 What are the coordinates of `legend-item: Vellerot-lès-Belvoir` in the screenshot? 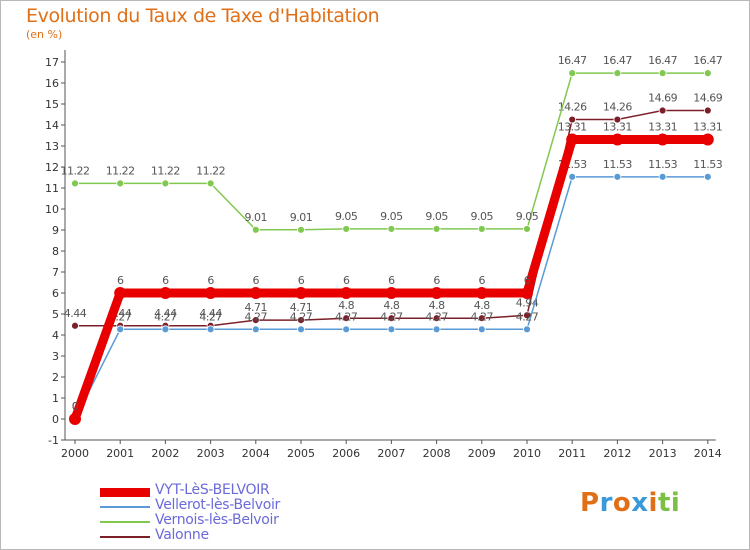 It's located at (230, 505).